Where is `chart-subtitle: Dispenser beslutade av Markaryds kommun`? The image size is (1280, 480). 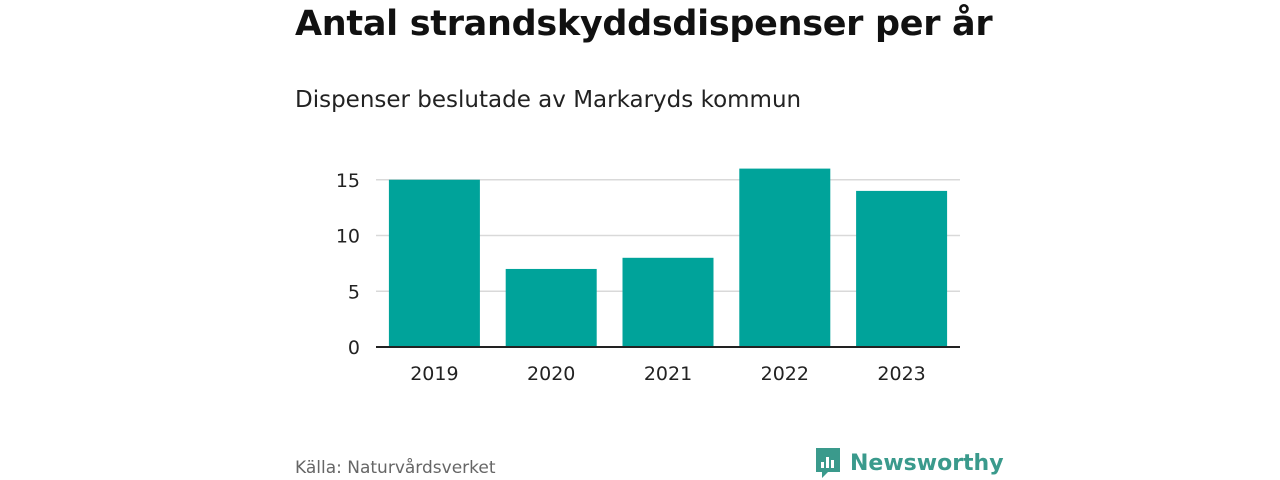
chart-subtitle: Dispenser beslutade av Markaryds kommun is located at coordinates (548, 100).